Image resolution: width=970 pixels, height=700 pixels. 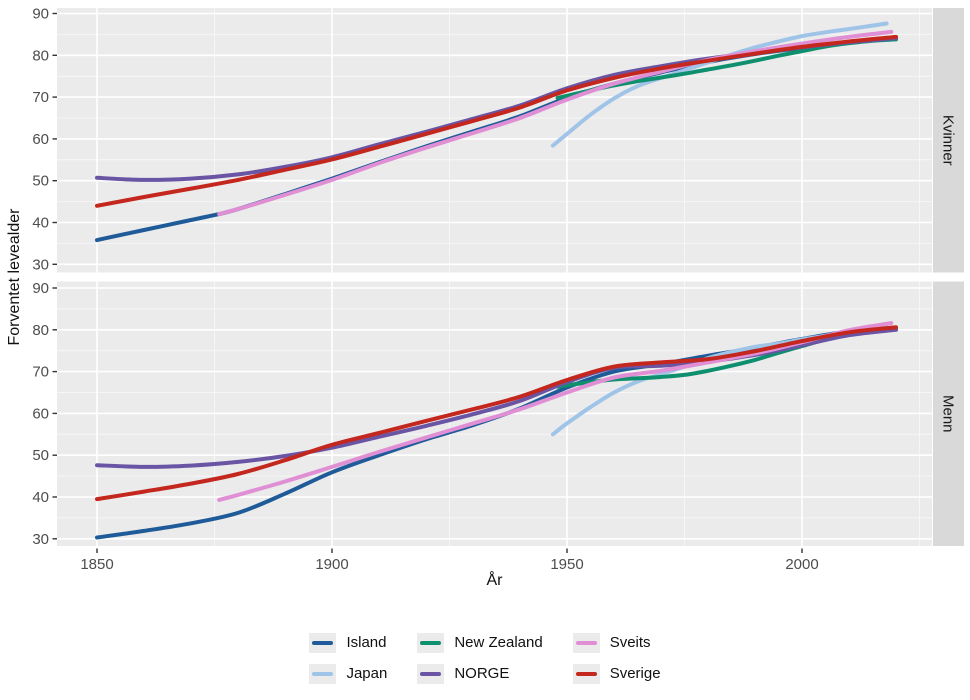 I want to click on x-tick-label: 2000, so click(x=801, y=564).